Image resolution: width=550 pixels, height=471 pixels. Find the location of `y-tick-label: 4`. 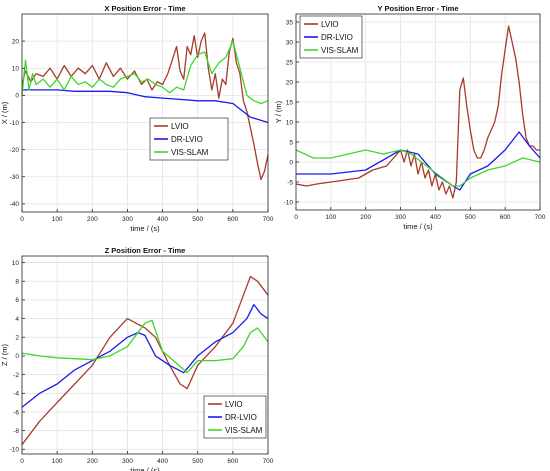

y-tick-label: 4 is located at coordinates (17, 319).